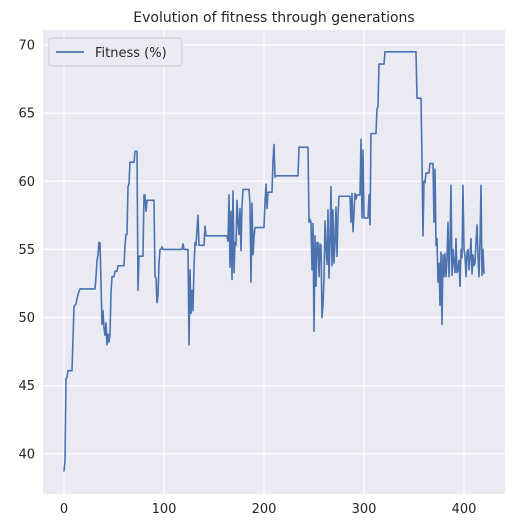 The width and height of the screenshot is (515, 529). I want to click on y-tick-label: 60, so click(26, 182).